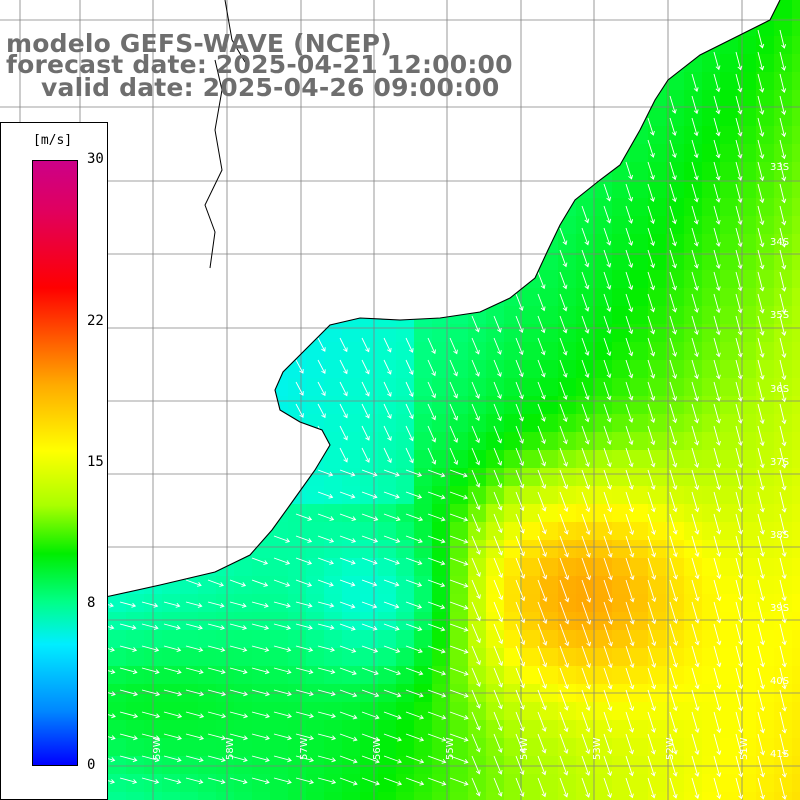 The image size is (800, 800). I want to click on lat-label: 34S, so click(779, 242).